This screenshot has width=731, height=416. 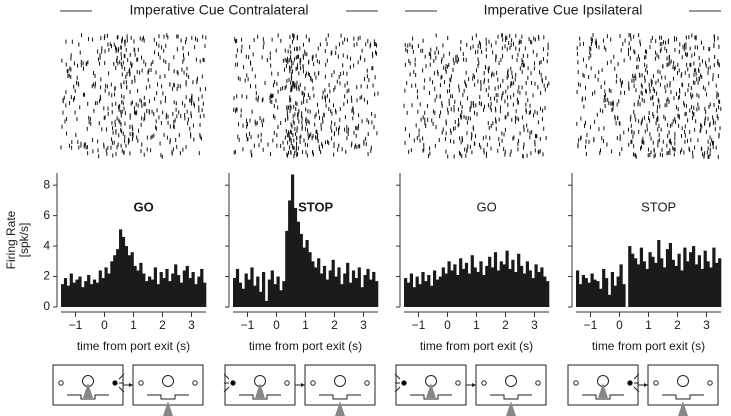 What do you see at coordinates (305, 325) in the screenshot?
I see `x-tick-label: 1` at bounding box center [305, 325].